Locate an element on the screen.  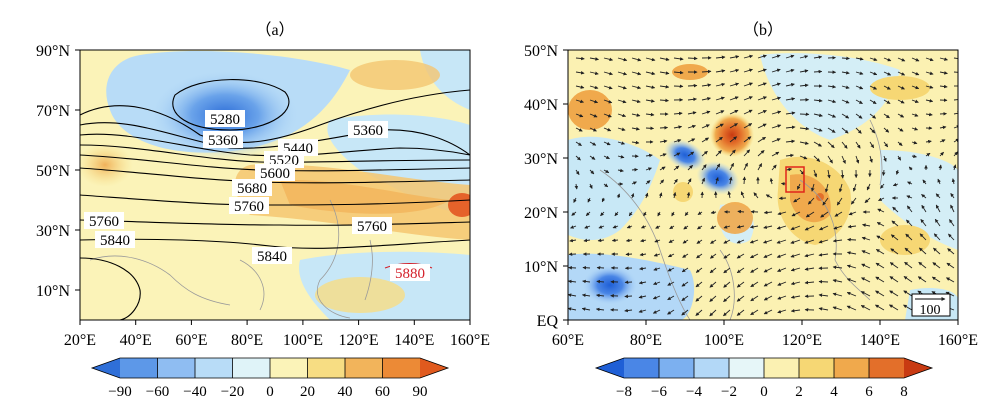
svg-text: 5880 is located at coordinates (410, 274).